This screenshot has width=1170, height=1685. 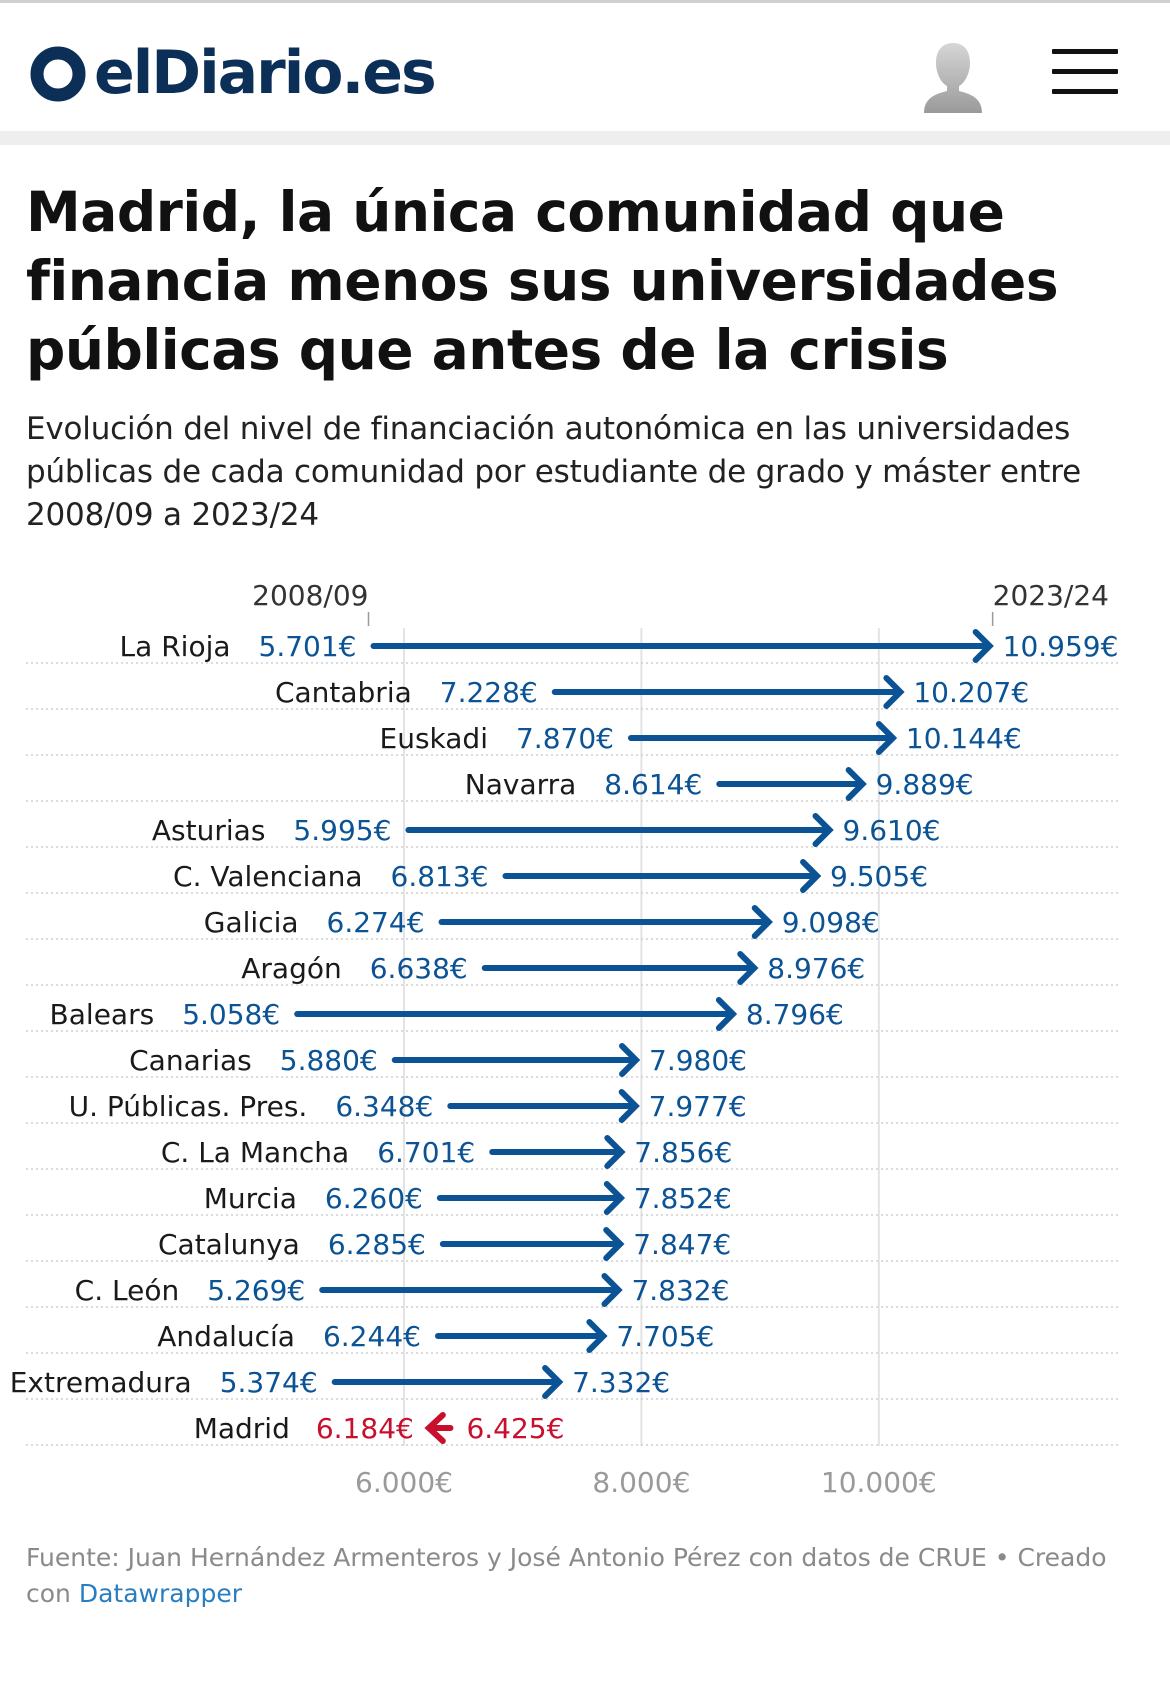 I want to click on region-label: Aragón, so click(x=291, y=968).